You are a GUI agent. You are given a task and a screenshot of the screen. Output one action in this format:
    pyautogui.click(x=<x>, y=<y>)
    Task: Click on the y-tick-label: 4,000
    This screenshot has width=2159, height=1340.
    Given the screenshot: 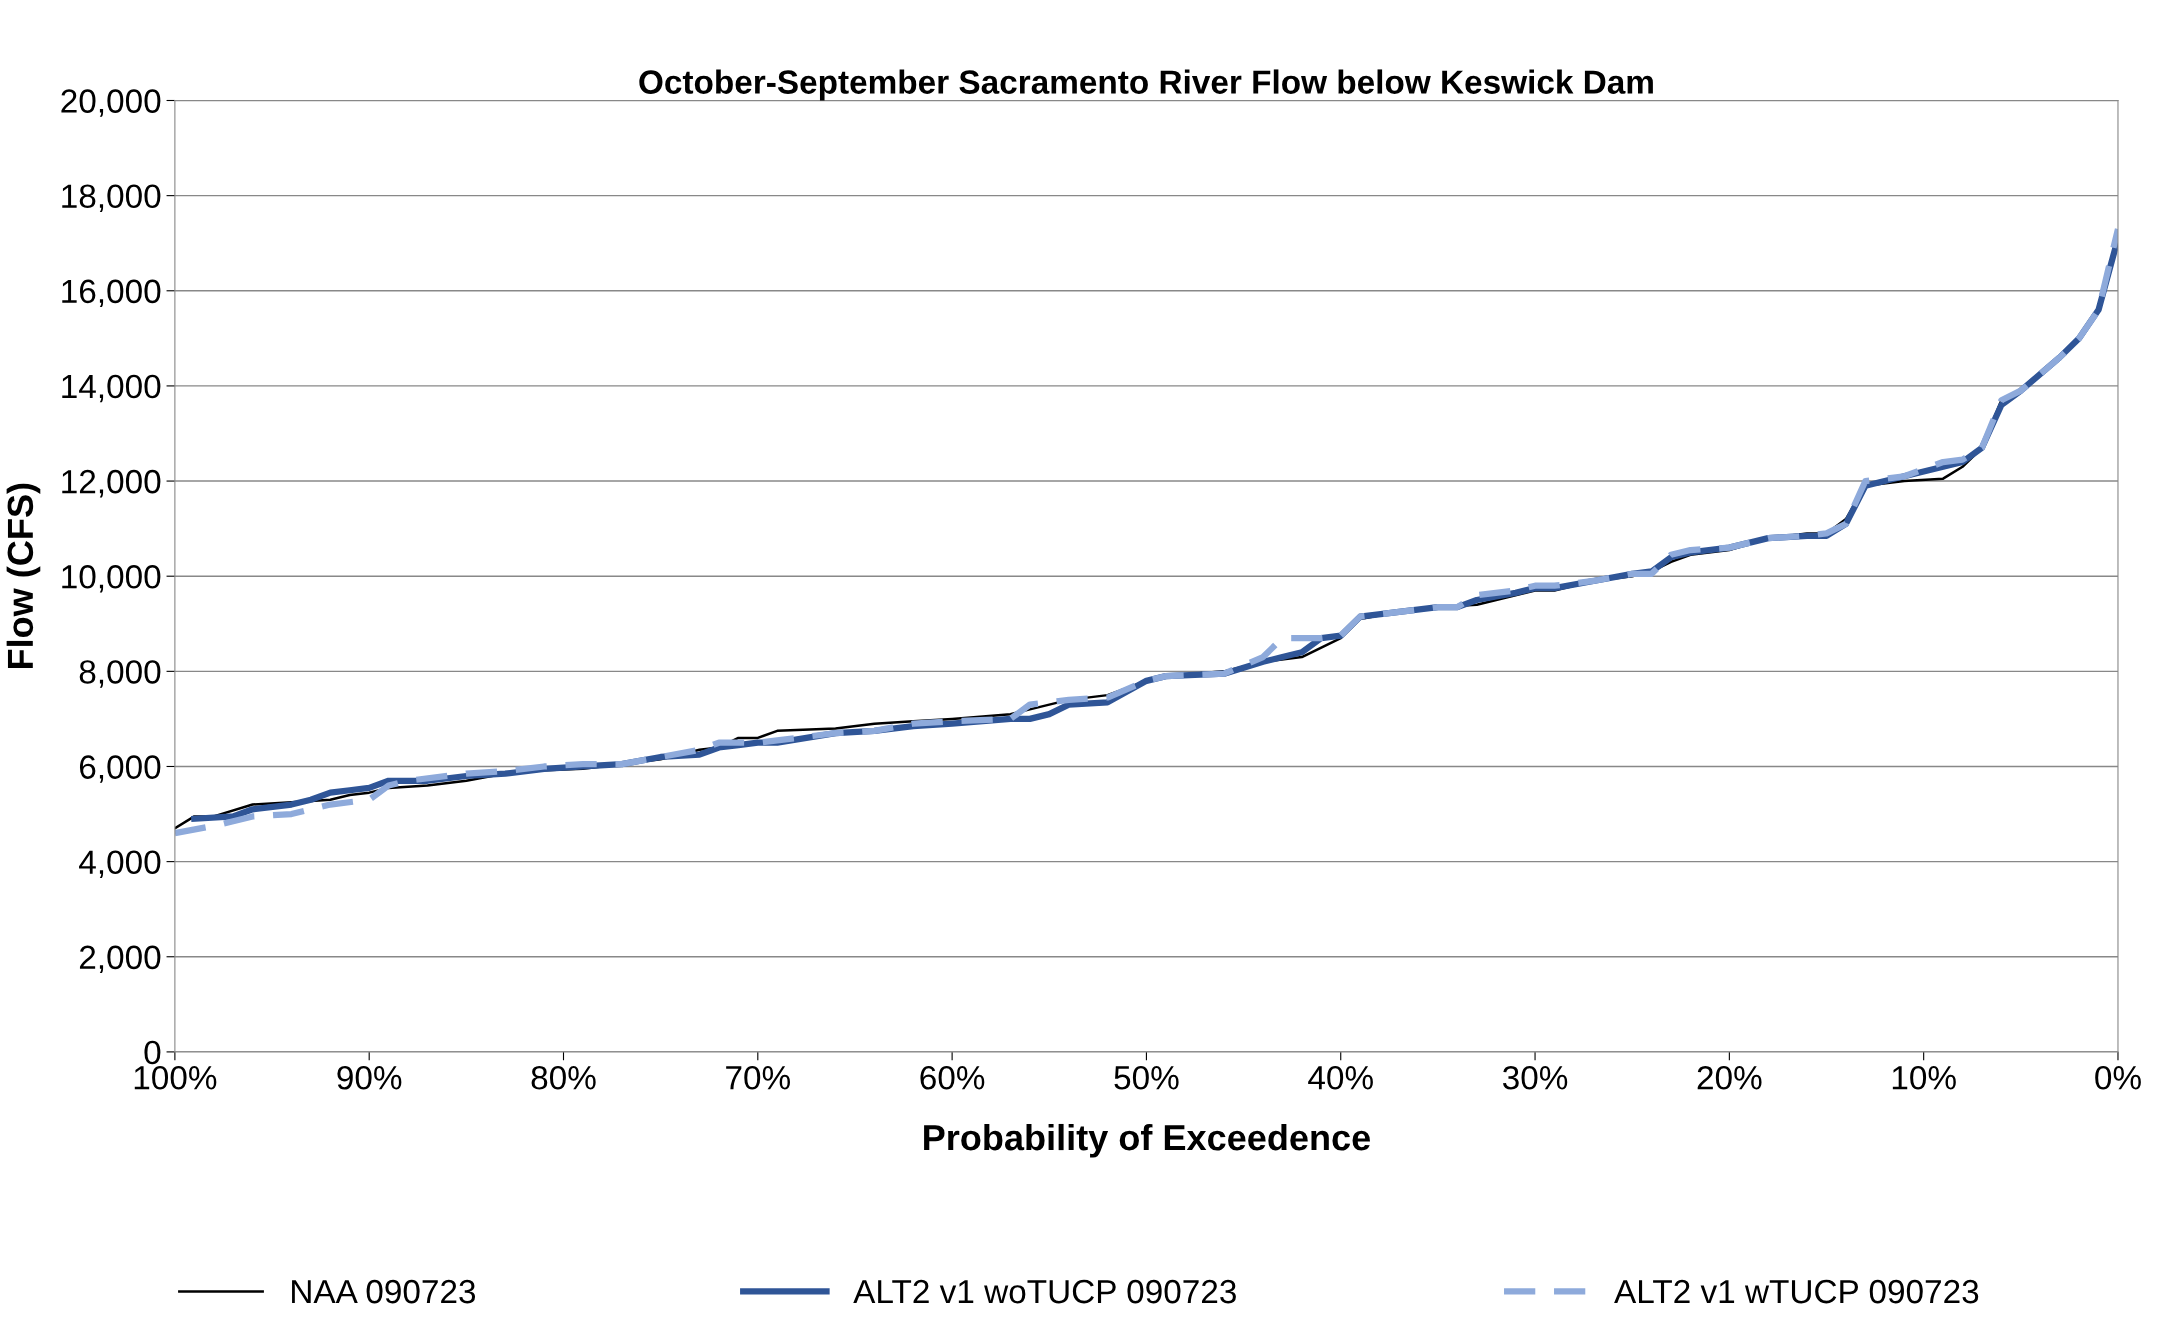 What is the action you would take?
    pyautogui.click(x=120, y=864)
    